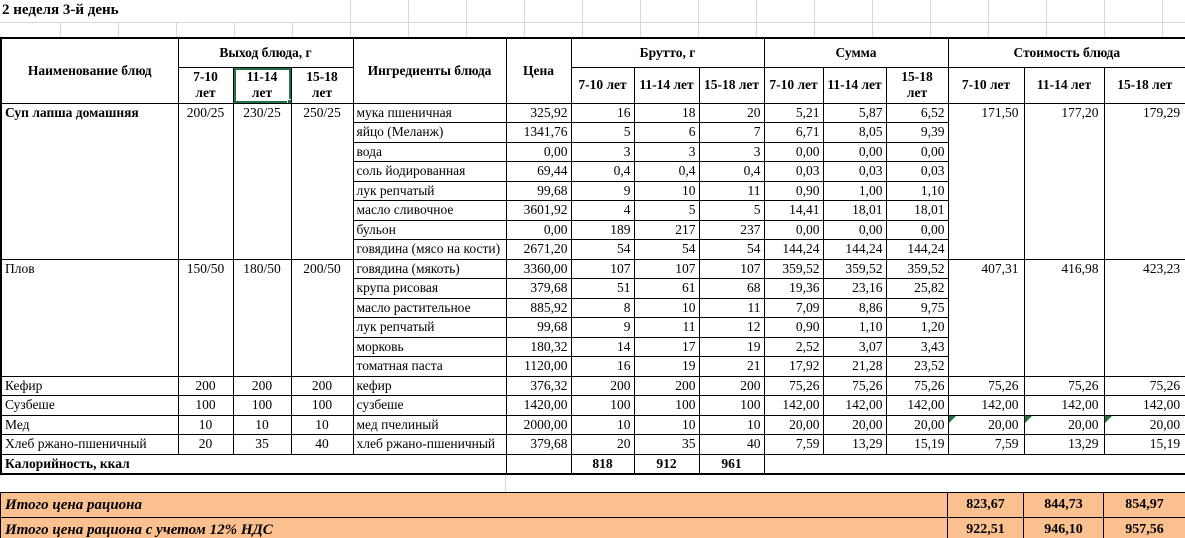 This screenshot has width=1185, height=538. What do you see at coordinates (666, 112) in the screenshot?
I see `cell-brutto-age2: 18` at bounding box center [666, 112].